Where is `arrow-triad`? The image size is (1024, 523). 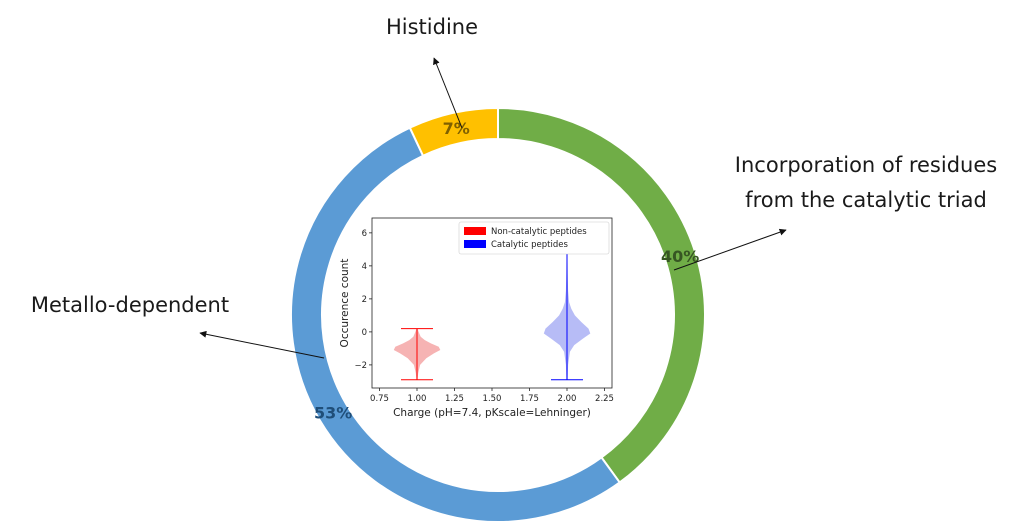 arrow-triad is located at coordinates (730, 249).